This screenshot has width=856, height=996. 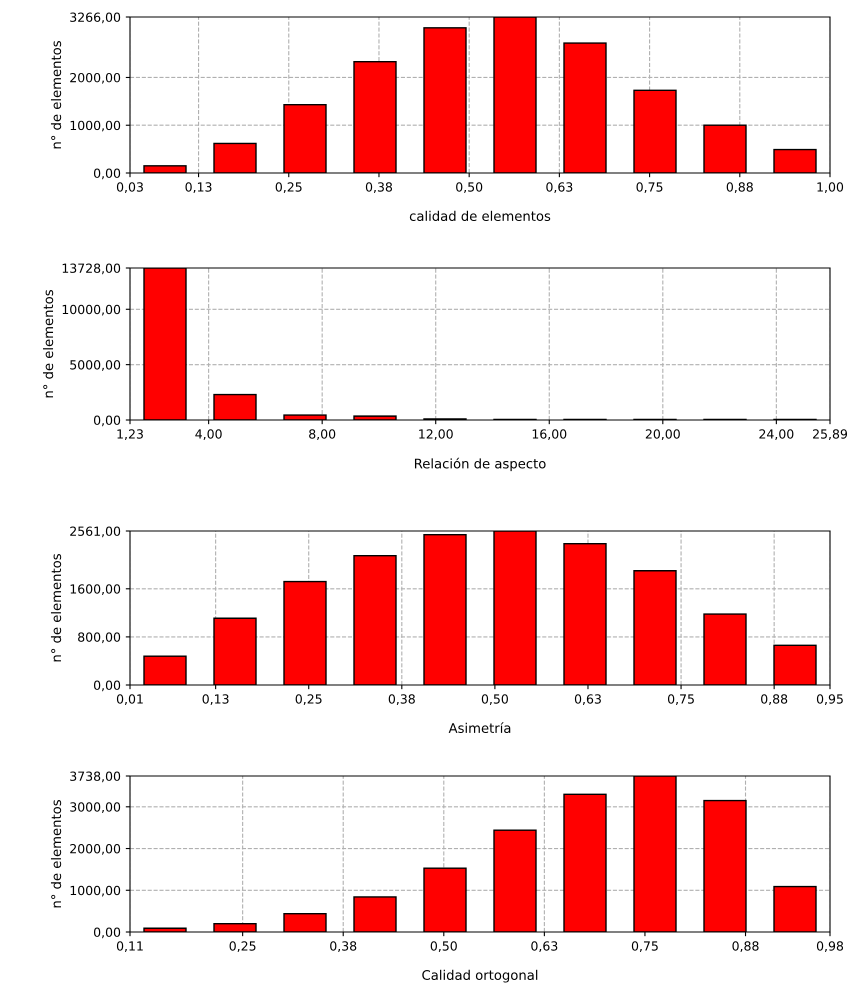 What do you see at coordinates (129, 699) in the screenshot?
I see `x-tick-label: 0,01` at bounding box center [129, 699].